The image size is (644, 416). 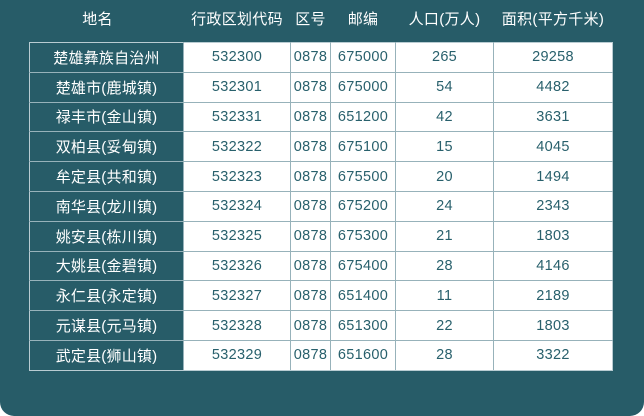 What do you see at coordinates (553, 176) in the screenshot?
I see `cell-area: 1494` at bounding box center [553, 176].